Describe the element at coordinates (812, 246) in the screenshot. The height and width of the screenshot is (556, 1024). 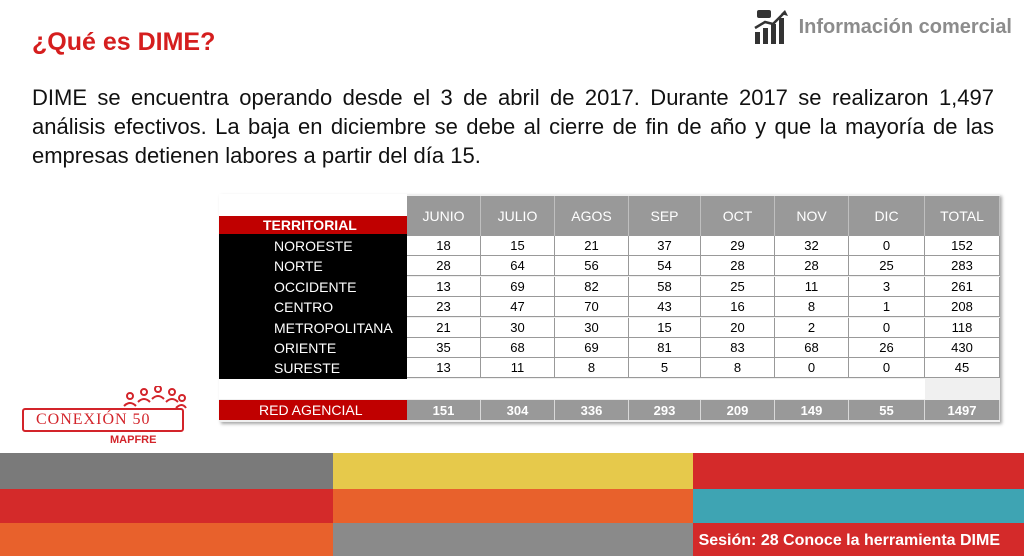
I see `table-cell: 32` at that location.